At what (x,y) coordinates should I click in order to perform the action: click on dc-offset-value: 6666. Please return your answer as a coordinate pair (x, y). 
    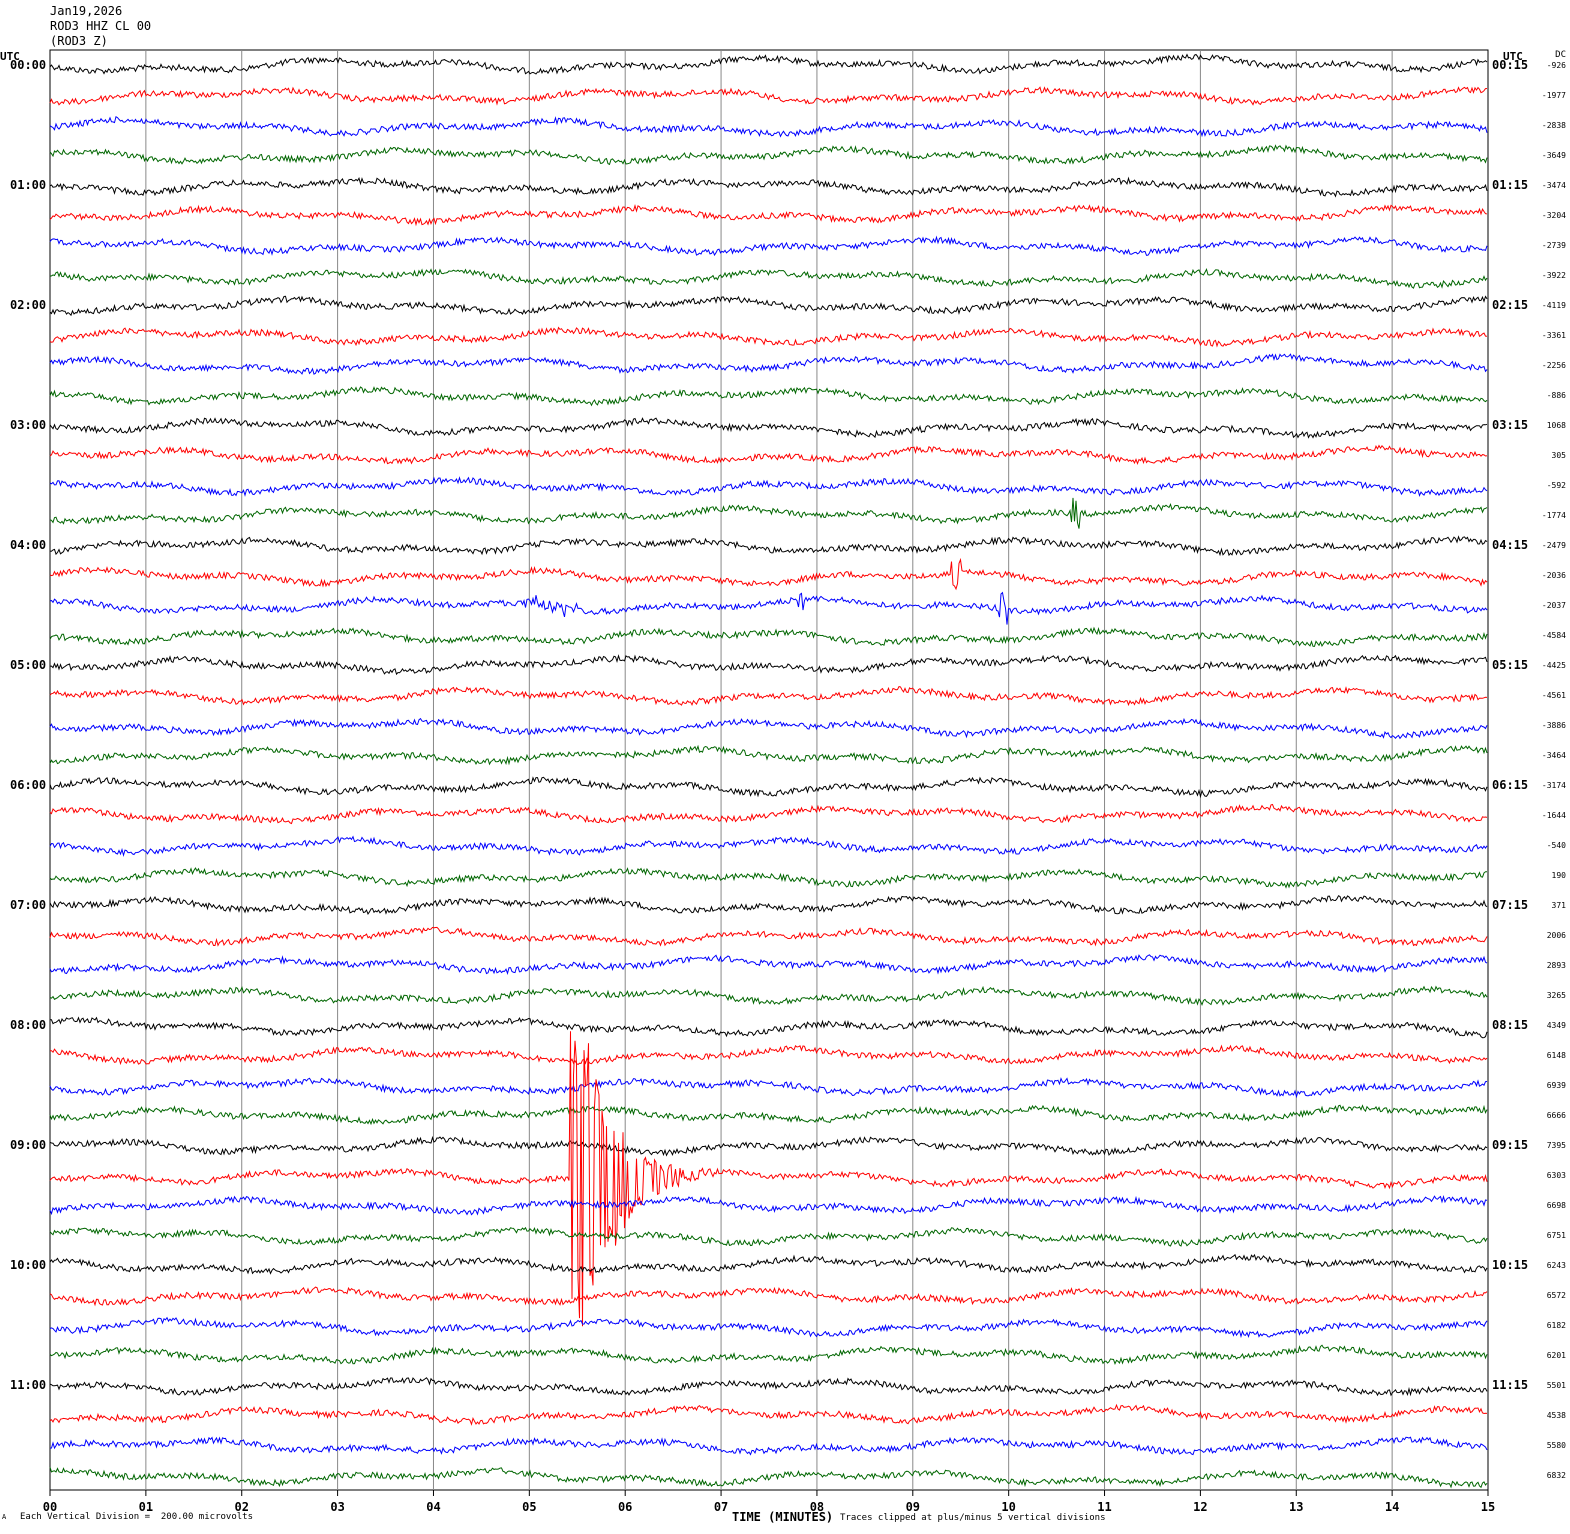
    Looking at the image, I should click on (1556, 1115).